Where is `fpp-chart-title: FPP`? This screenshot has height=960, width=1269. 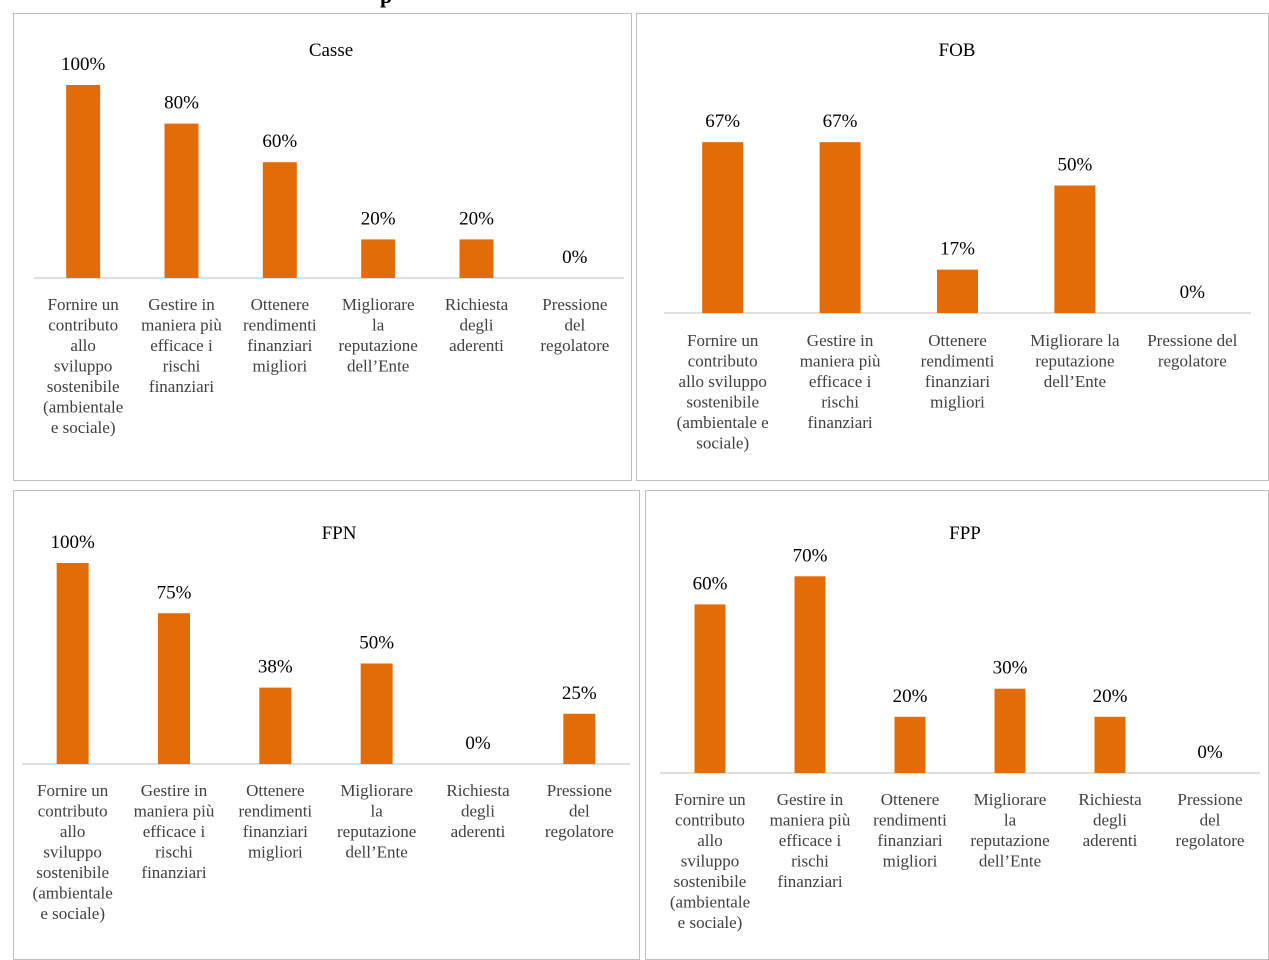
fpp-chart-title: FPP is located at coordinates (965, 533).